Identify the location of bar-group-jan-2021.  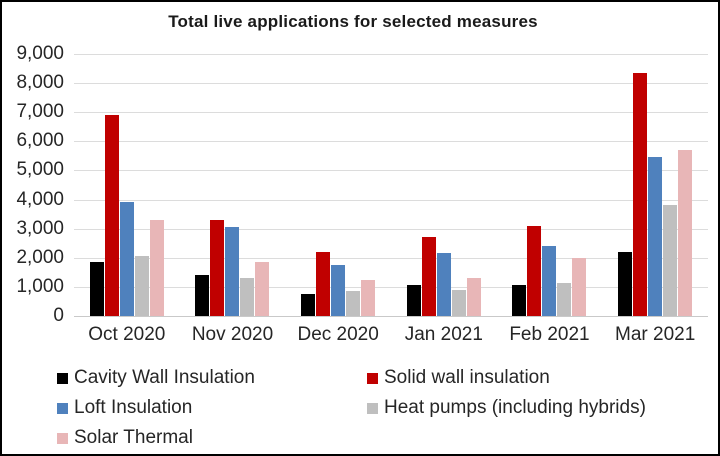
(444, 185).